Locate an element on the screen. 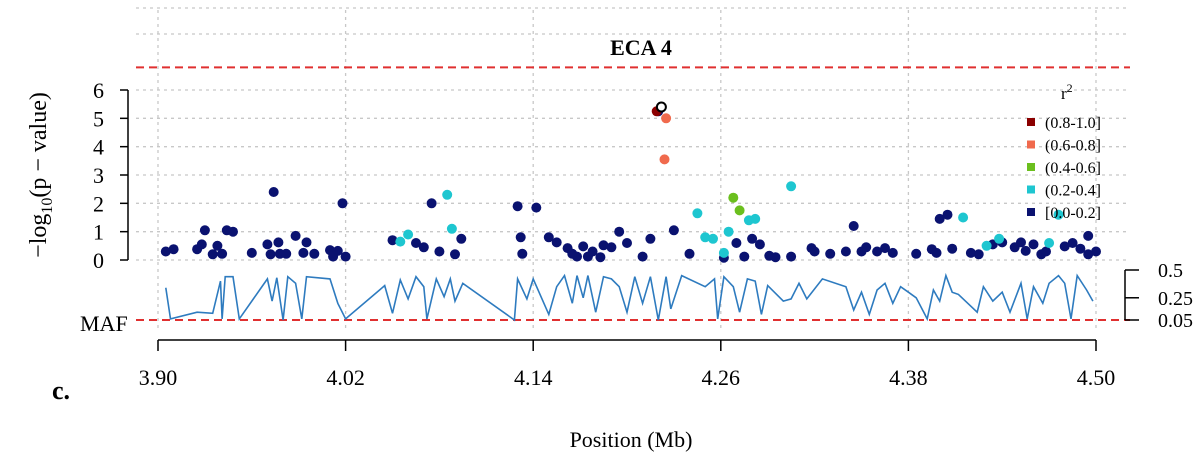 The width and height of the screenshot is (1203, 459). legend-title-base: r is located at coordinates (1064, 93).